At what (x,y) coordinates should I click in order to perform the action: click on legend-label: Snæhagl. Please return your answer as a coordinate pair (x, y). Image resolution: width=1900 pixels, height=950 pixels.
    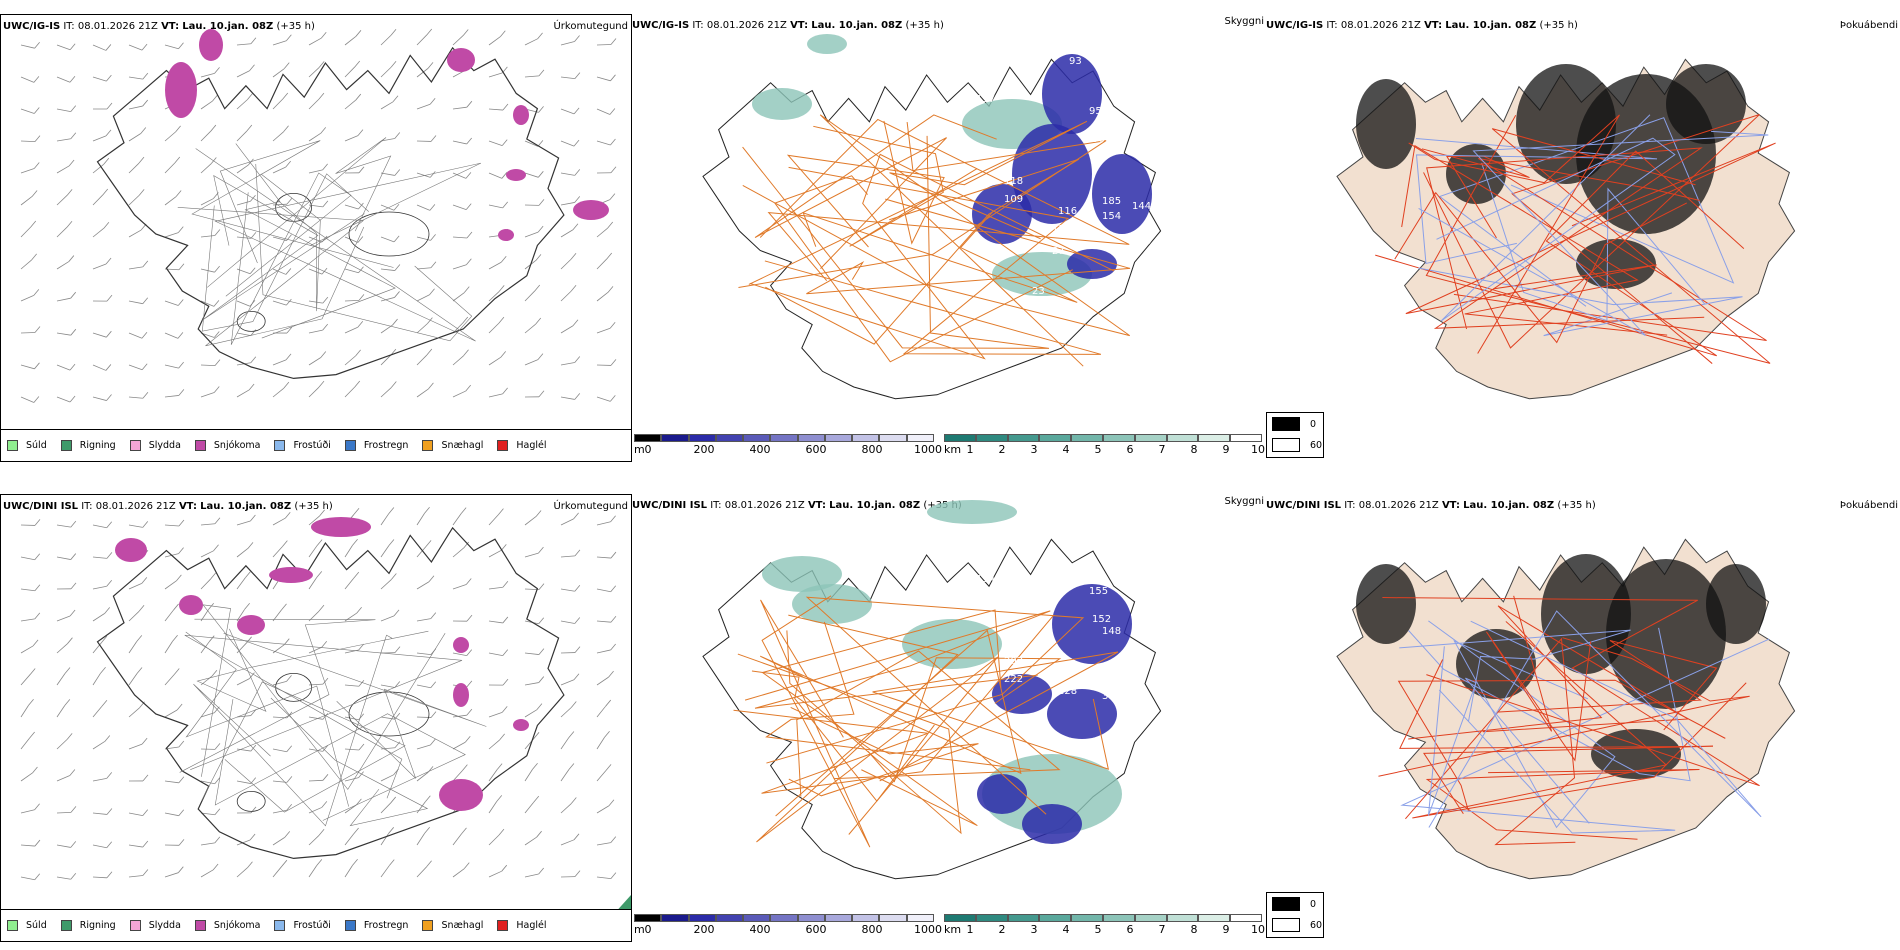
    Looking at the image, I should click on (462, 925).